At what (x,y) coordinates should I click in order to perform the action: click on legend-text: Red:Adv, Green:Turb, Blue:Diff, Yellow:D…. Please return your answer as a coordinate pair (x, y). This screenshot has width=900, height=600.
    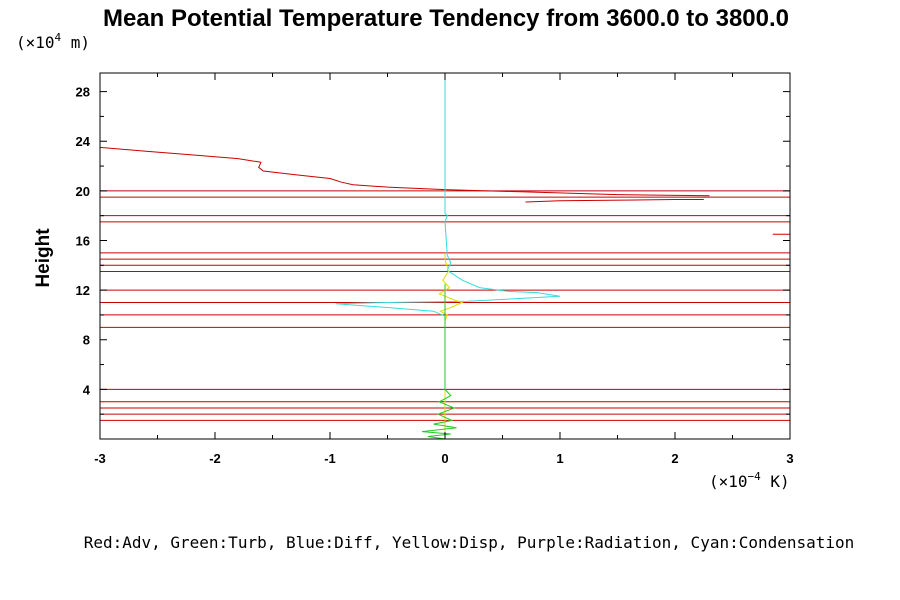
    Looking at the image, I should click on (469, 542).